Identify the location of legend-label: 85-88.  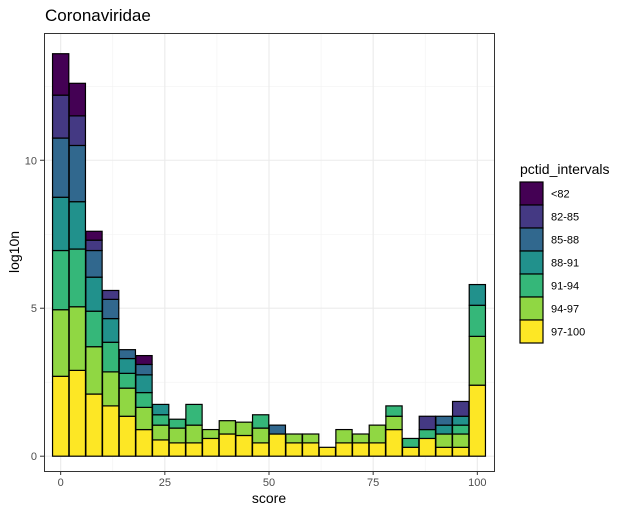
(565, 241).